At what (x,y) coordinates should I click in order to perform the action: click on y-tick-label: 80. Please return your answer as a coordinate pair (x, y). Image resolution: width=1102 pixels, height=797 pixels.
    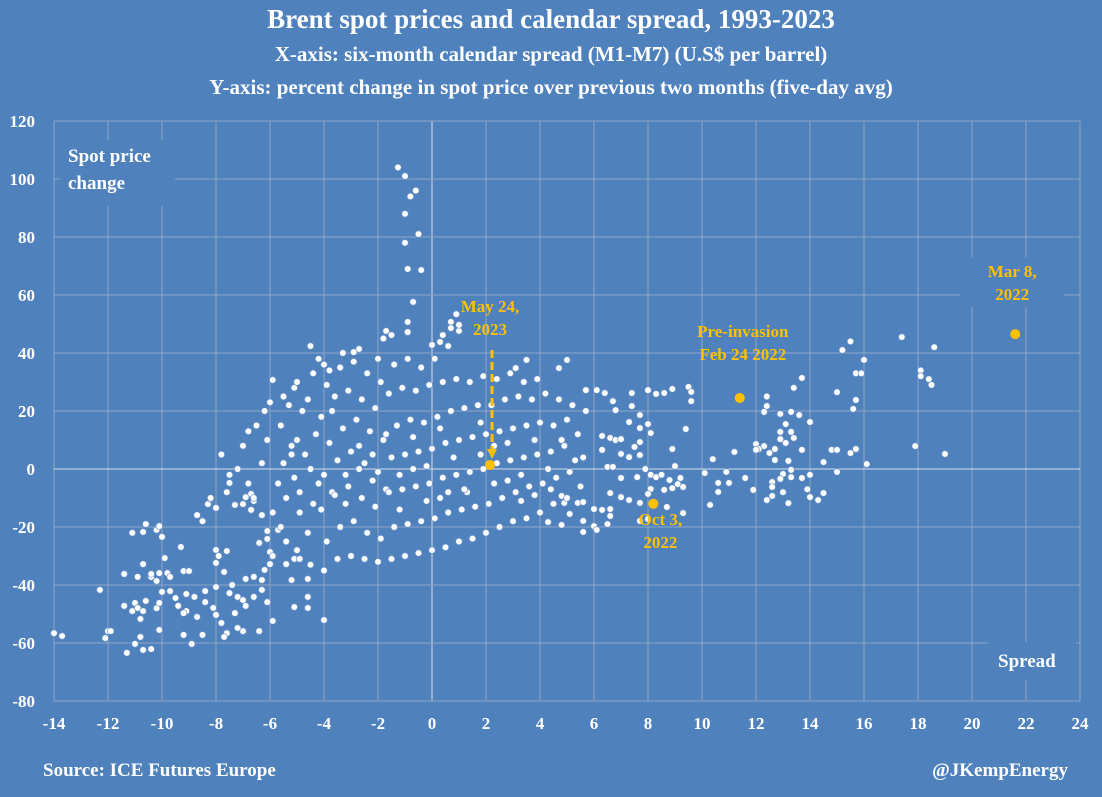
    Looking at the image, I should click on (26, 237).